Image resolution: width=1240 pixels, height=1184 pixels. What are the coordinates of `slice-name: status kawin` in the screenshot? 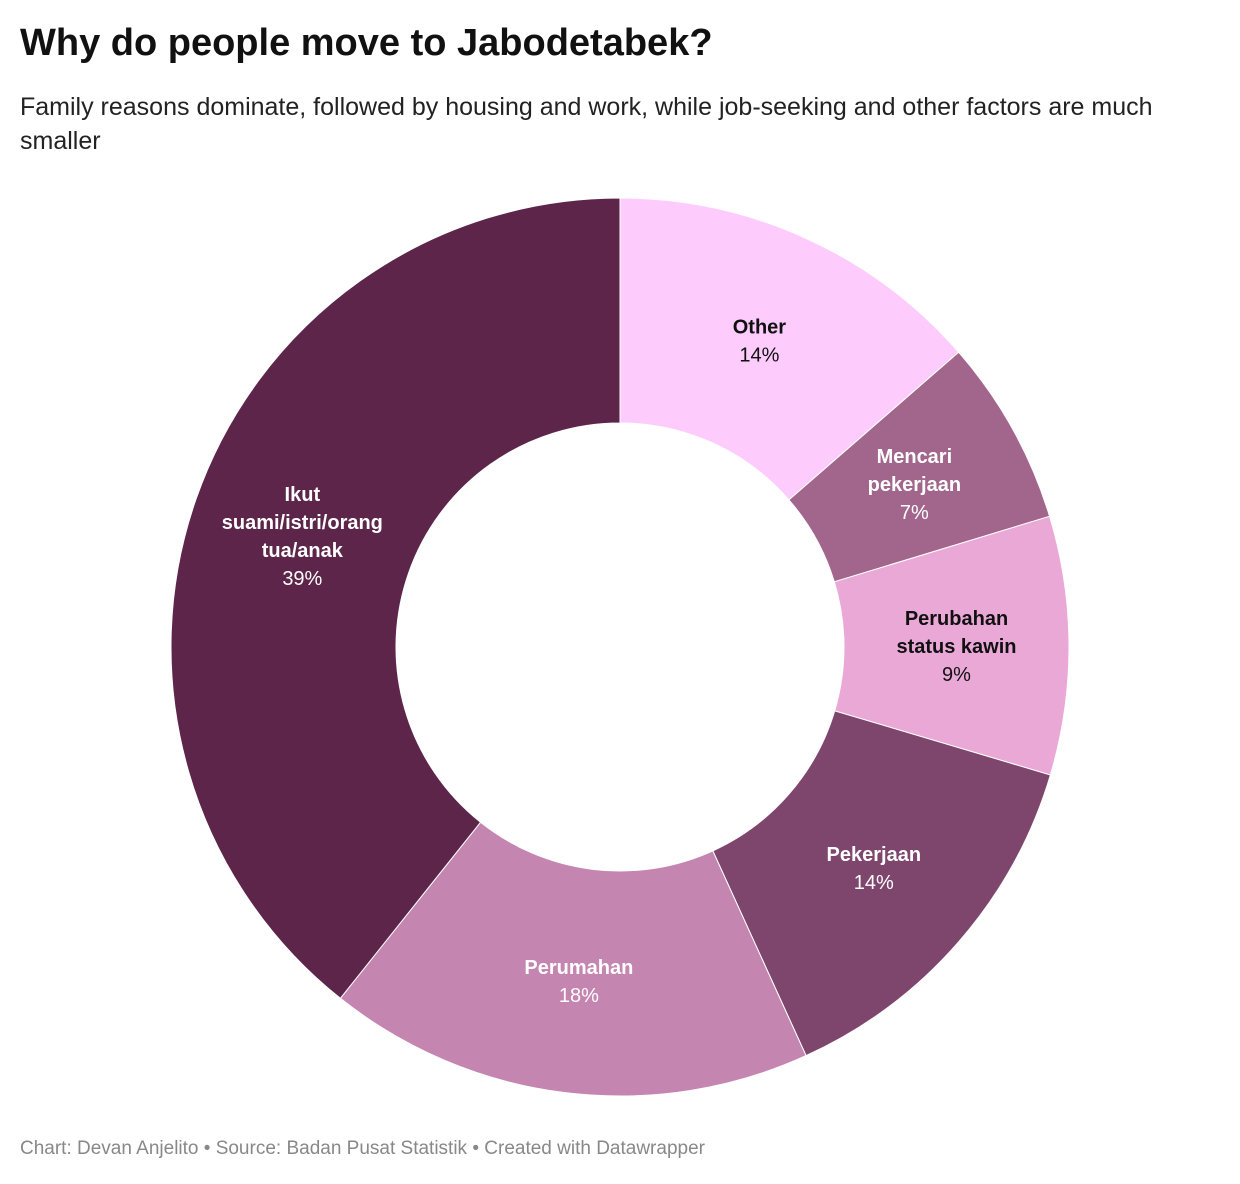 It's located at (956, 647).